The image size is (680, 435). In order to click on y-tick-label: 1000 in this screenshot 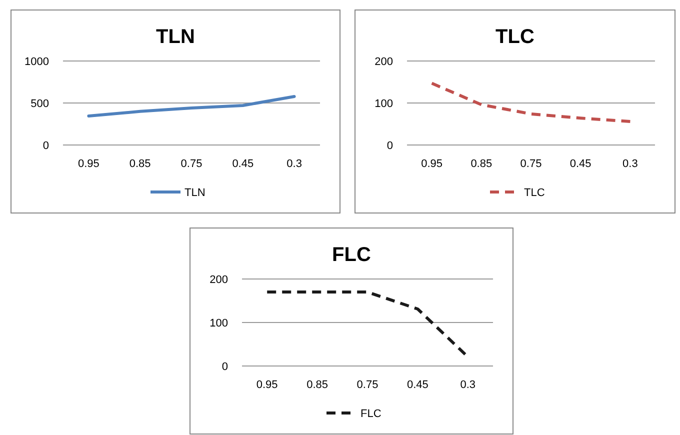, I will do `click(36, 62)`.